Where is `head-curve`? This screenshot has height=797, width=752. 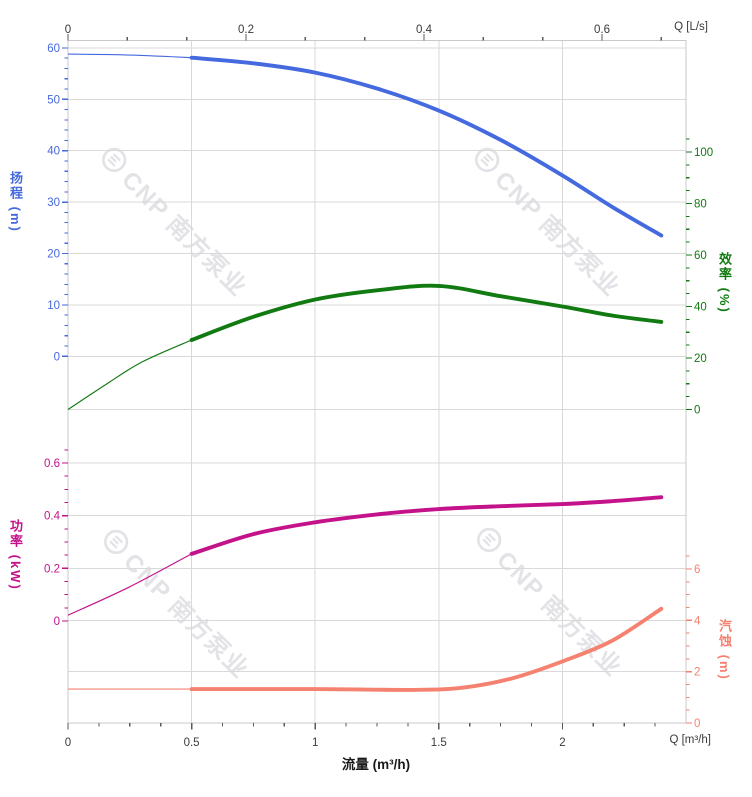 head-curve is located at coordinates (426, 146).